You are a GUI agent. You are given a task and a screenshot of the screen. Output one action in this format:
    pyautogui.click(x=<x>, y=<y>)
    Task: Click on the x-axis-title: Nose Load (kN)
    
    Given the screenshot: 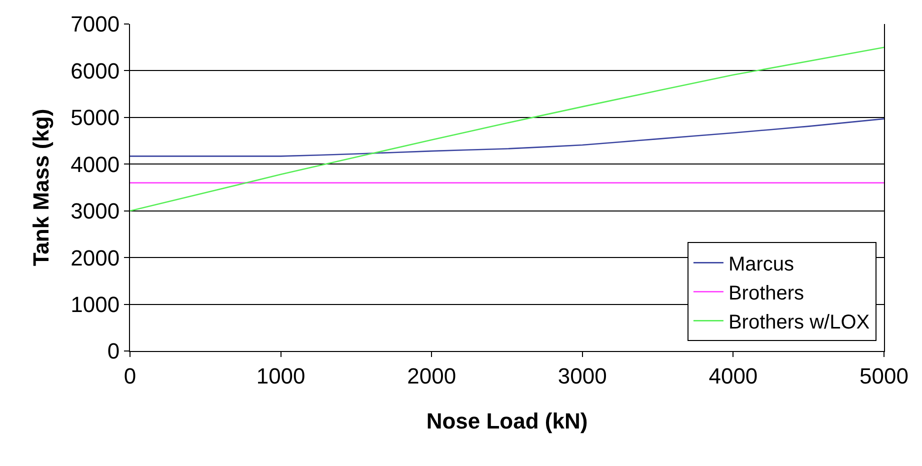 What is the action you would take?
    pyautogui.click(x=507, y=421)
    